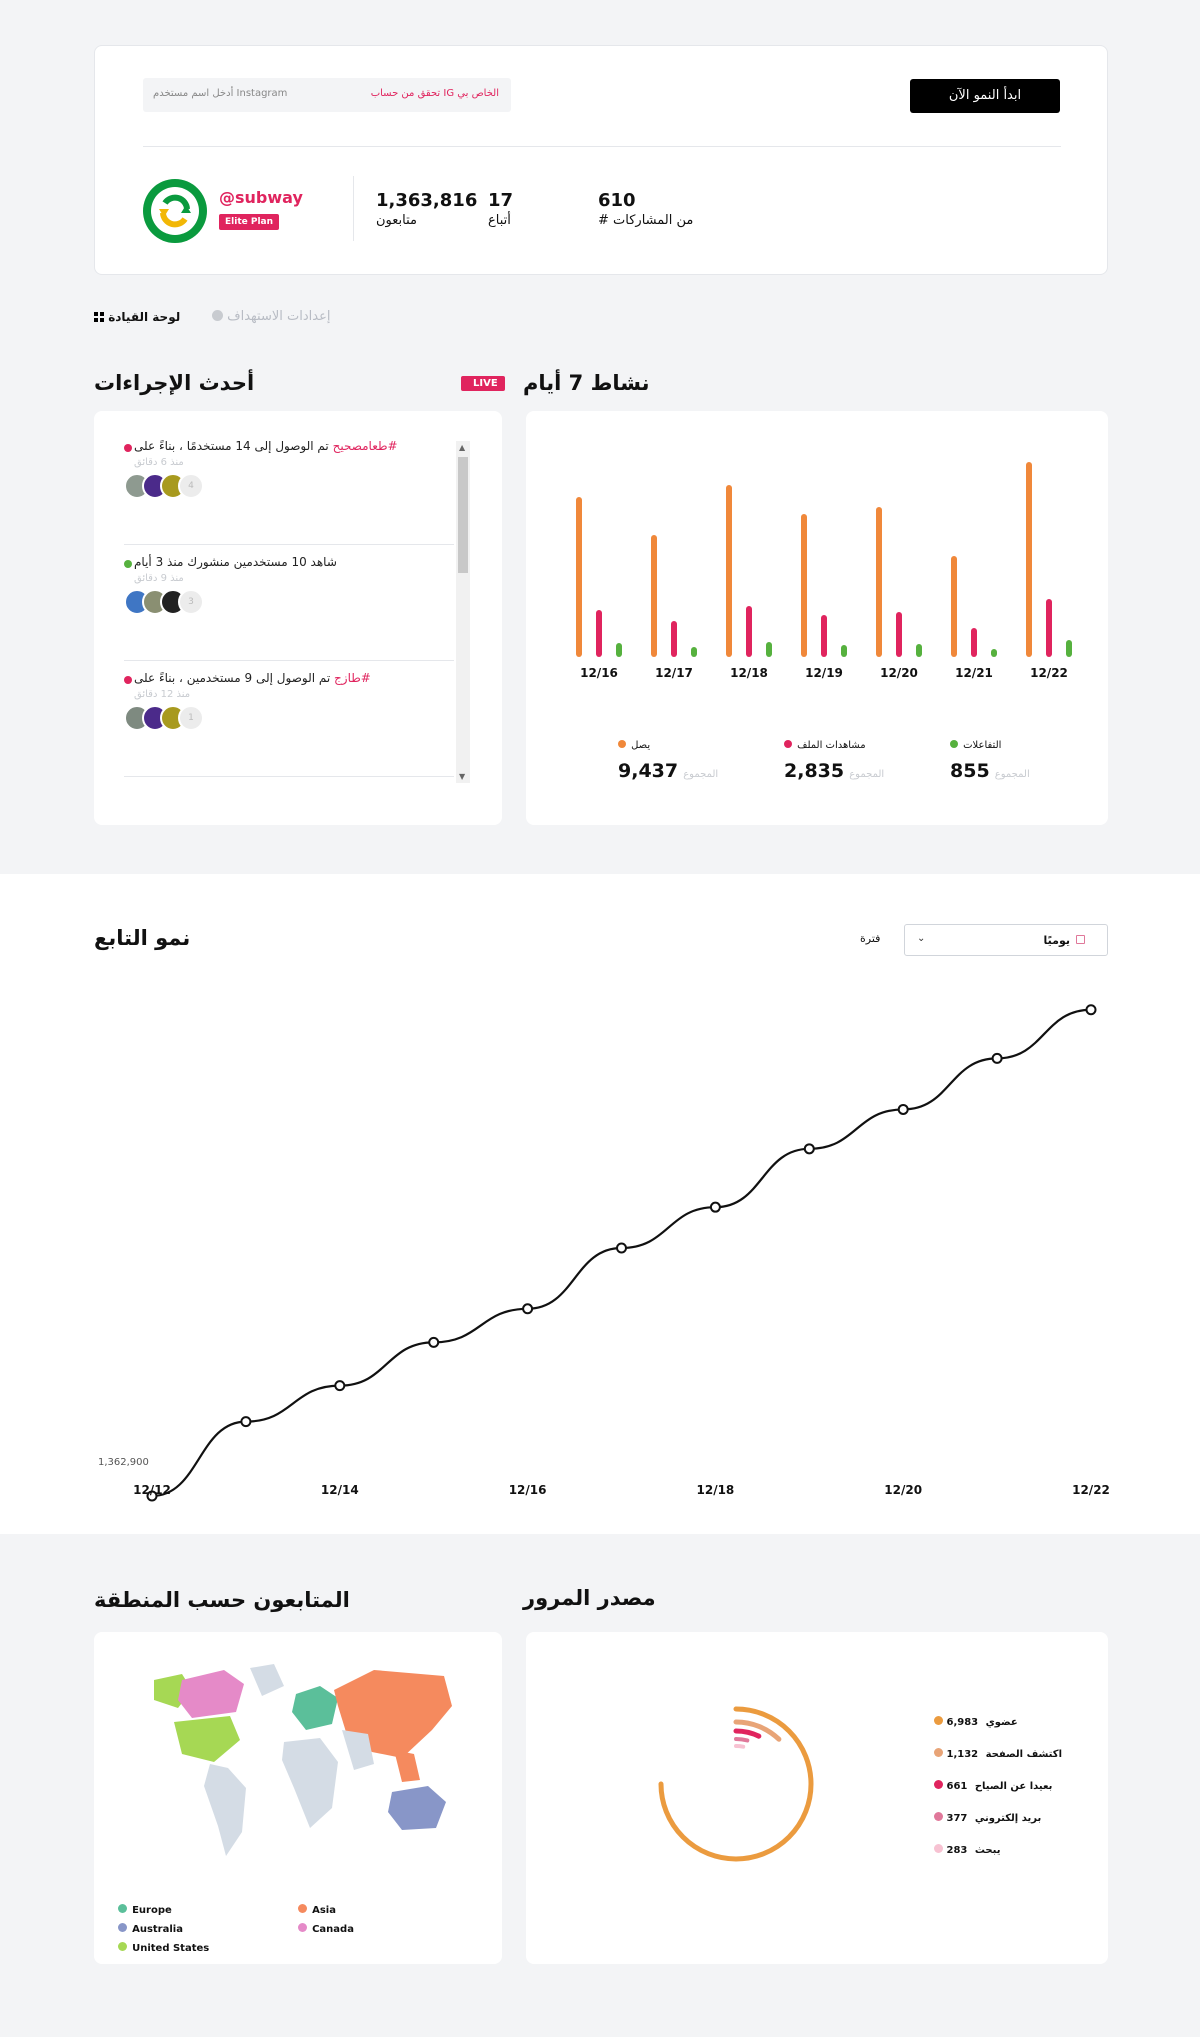  What do you see at coordinates (501, 200) in the screenshot?
I see `following-value: 17` at bounding box center [501, 200].